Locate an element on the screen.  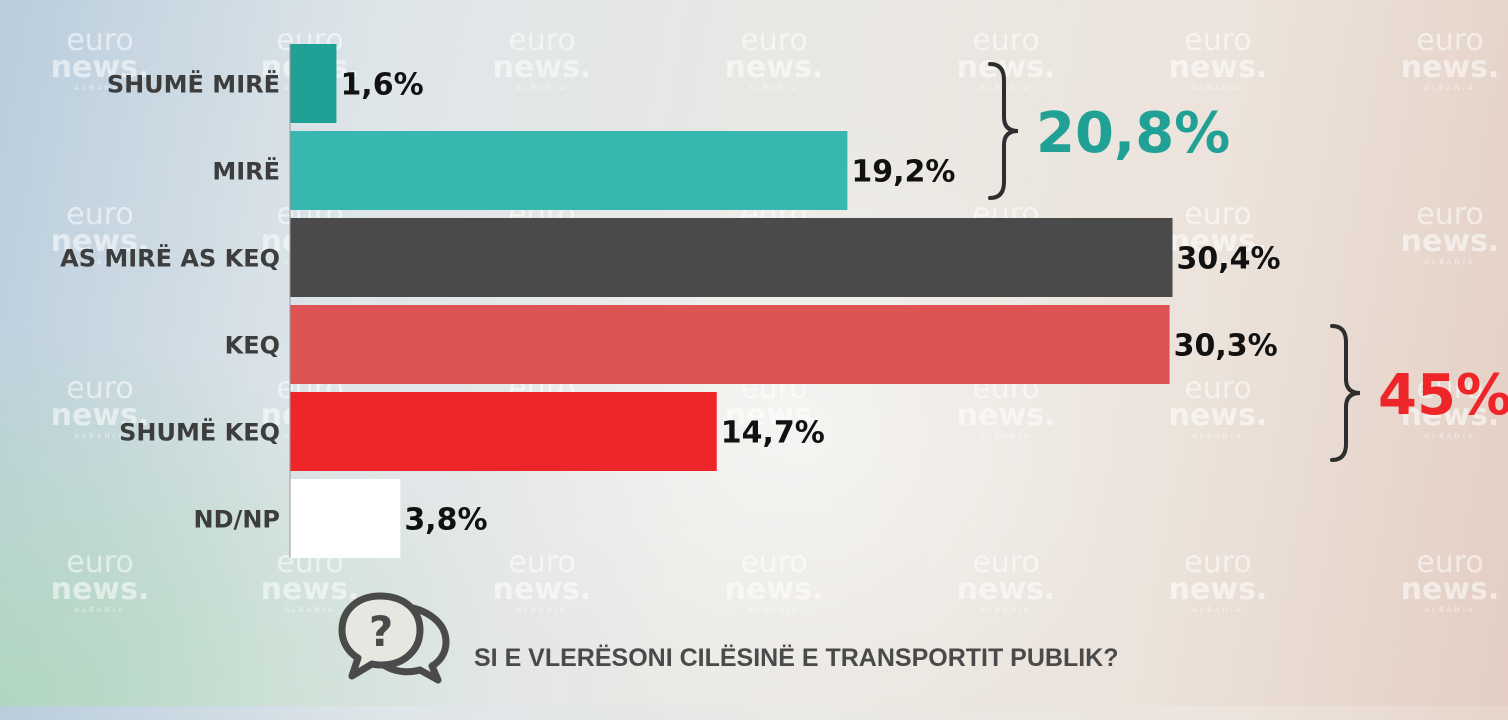
category-label: ND/NP is located at coordinates (237, 520).